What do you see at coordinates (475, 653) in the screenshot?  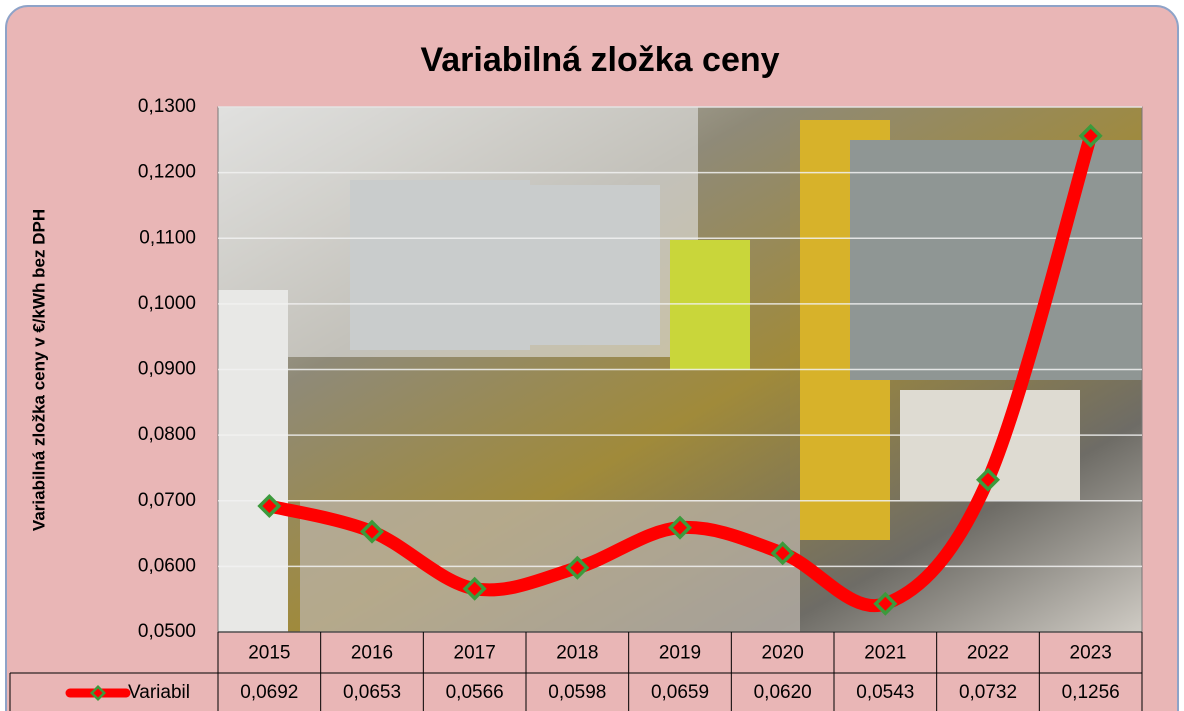 I see `x-tick-label: 2017` at bounding box center [475, 653].